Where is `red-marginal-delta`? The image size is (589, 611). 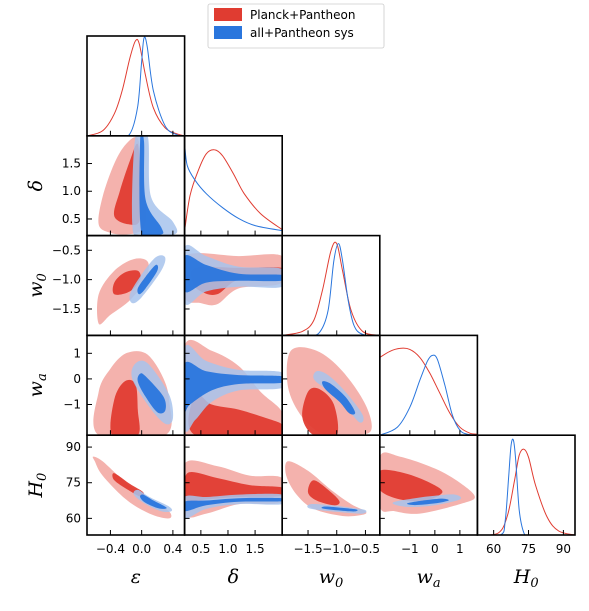
red-marginal-delta is located at coordinates (233, 190).